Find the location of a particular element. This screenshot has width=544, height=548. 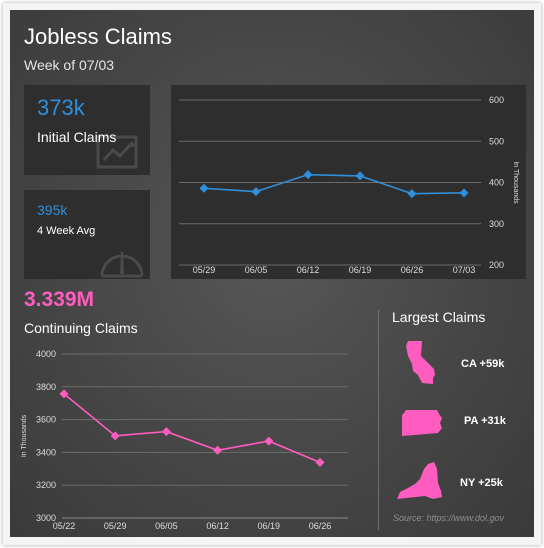

four-week-avg-value: 395k is located at coordinates (52, 210).